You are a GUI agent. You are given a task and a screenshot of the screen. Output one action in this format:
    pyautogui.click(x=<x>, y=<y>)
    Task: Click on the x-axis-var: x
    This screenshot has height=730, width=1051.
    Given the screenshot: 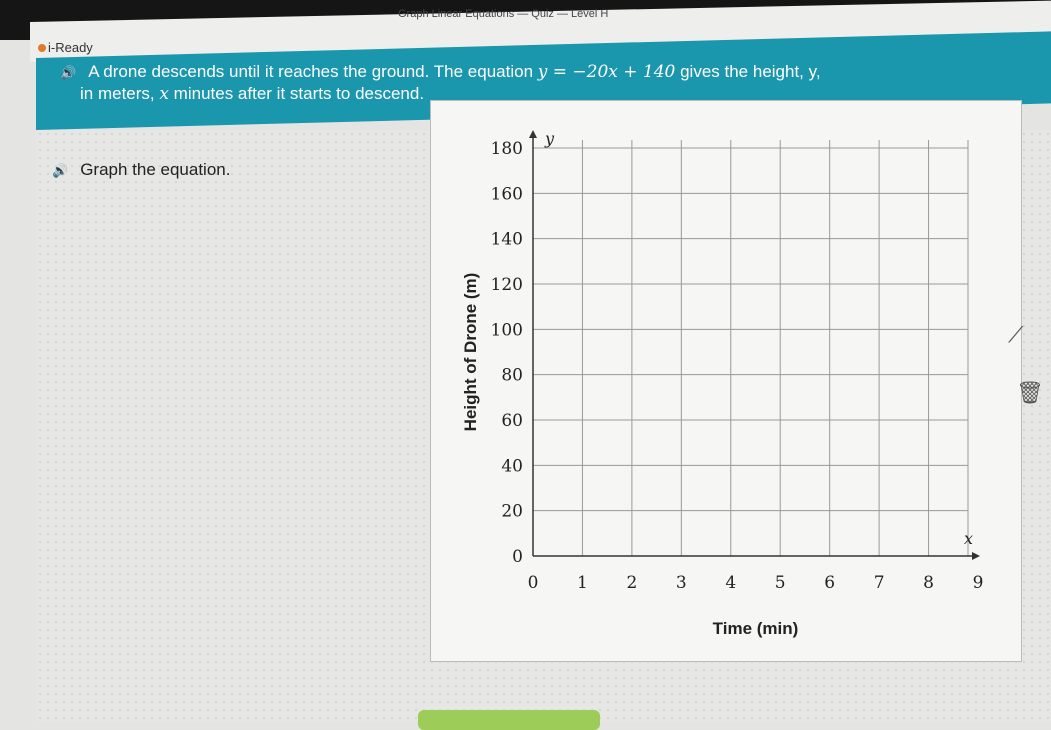 What is the action you would take?
    pyautogui.click(x=968, y=538)
    